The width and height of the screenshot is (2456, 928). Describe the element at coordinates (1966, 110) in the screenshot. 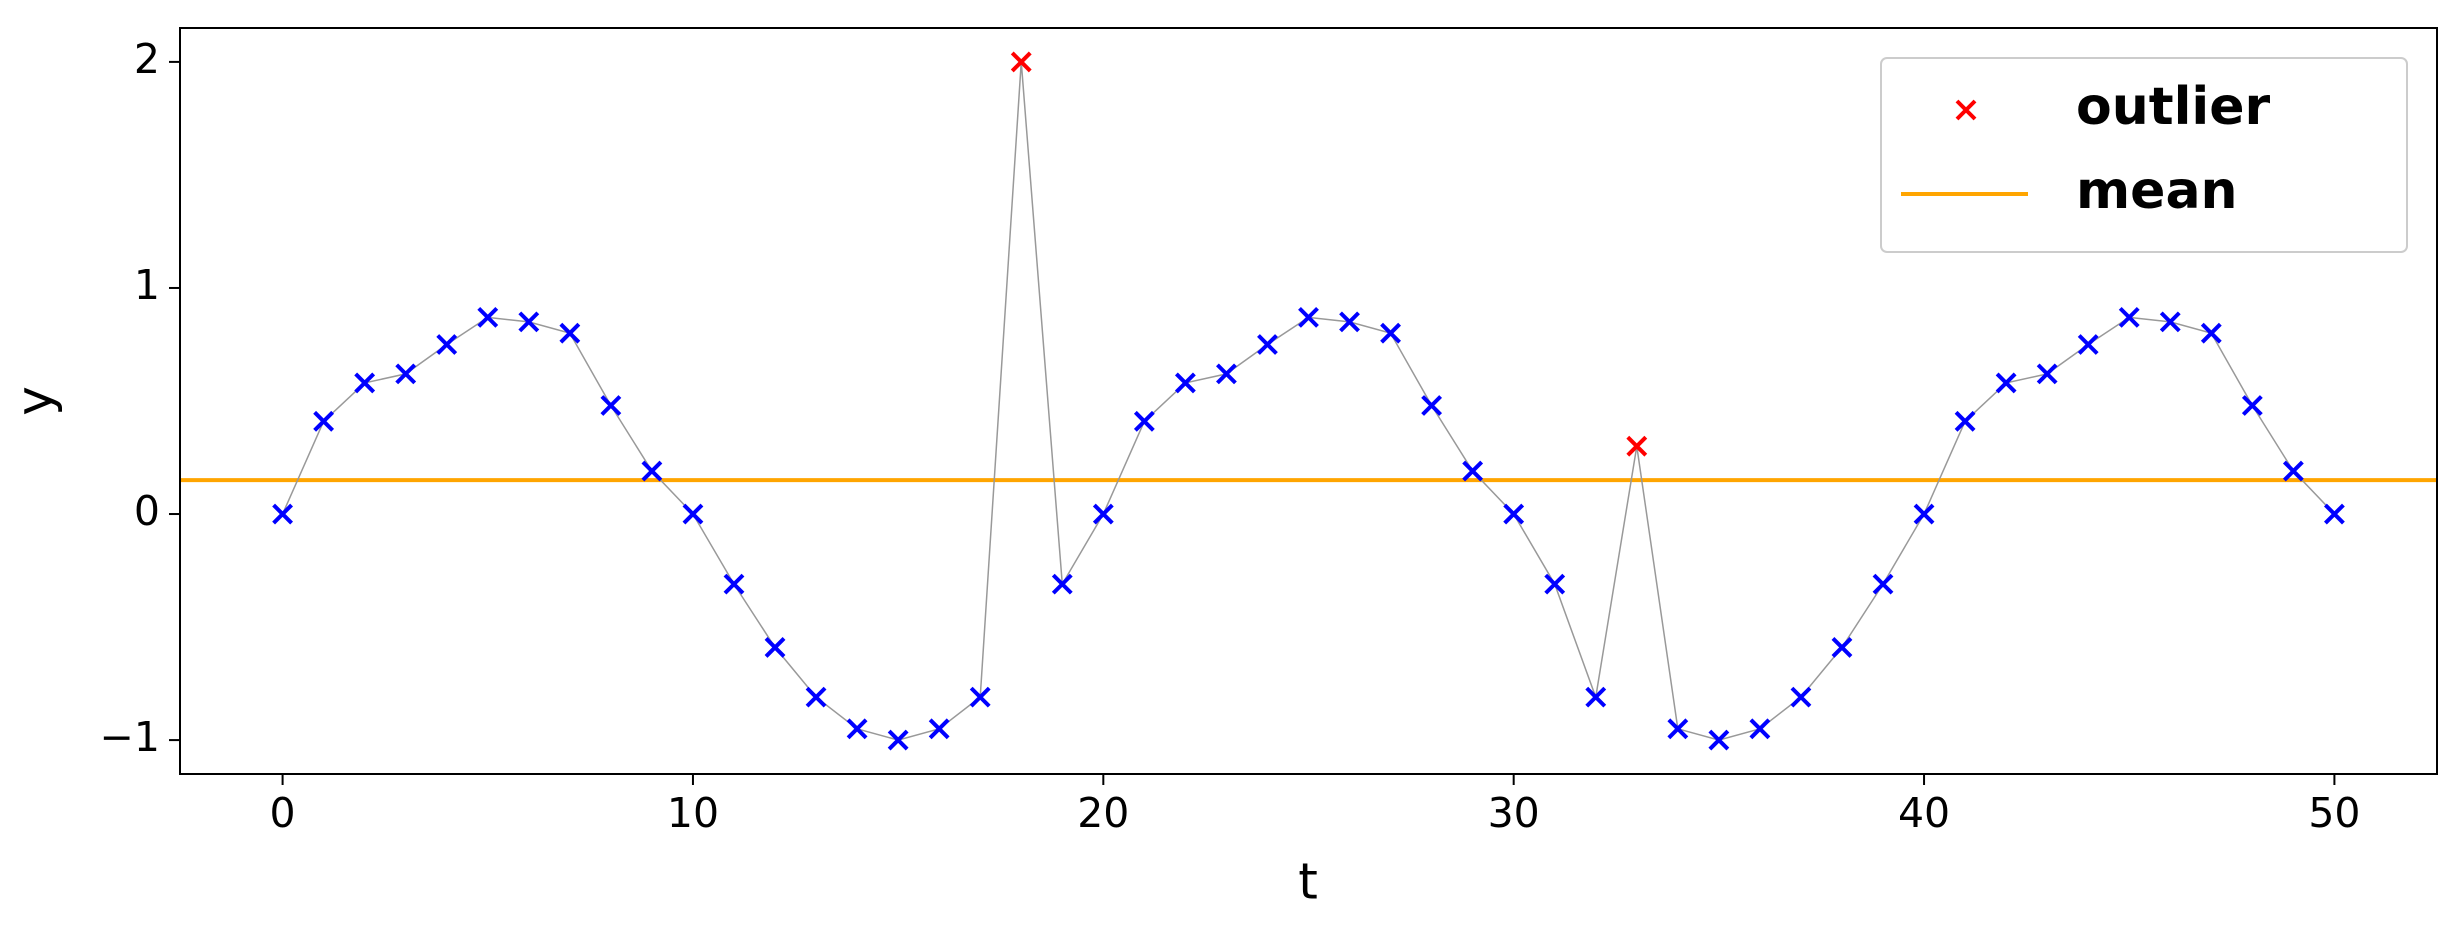

I see `legend-marker` at that location.